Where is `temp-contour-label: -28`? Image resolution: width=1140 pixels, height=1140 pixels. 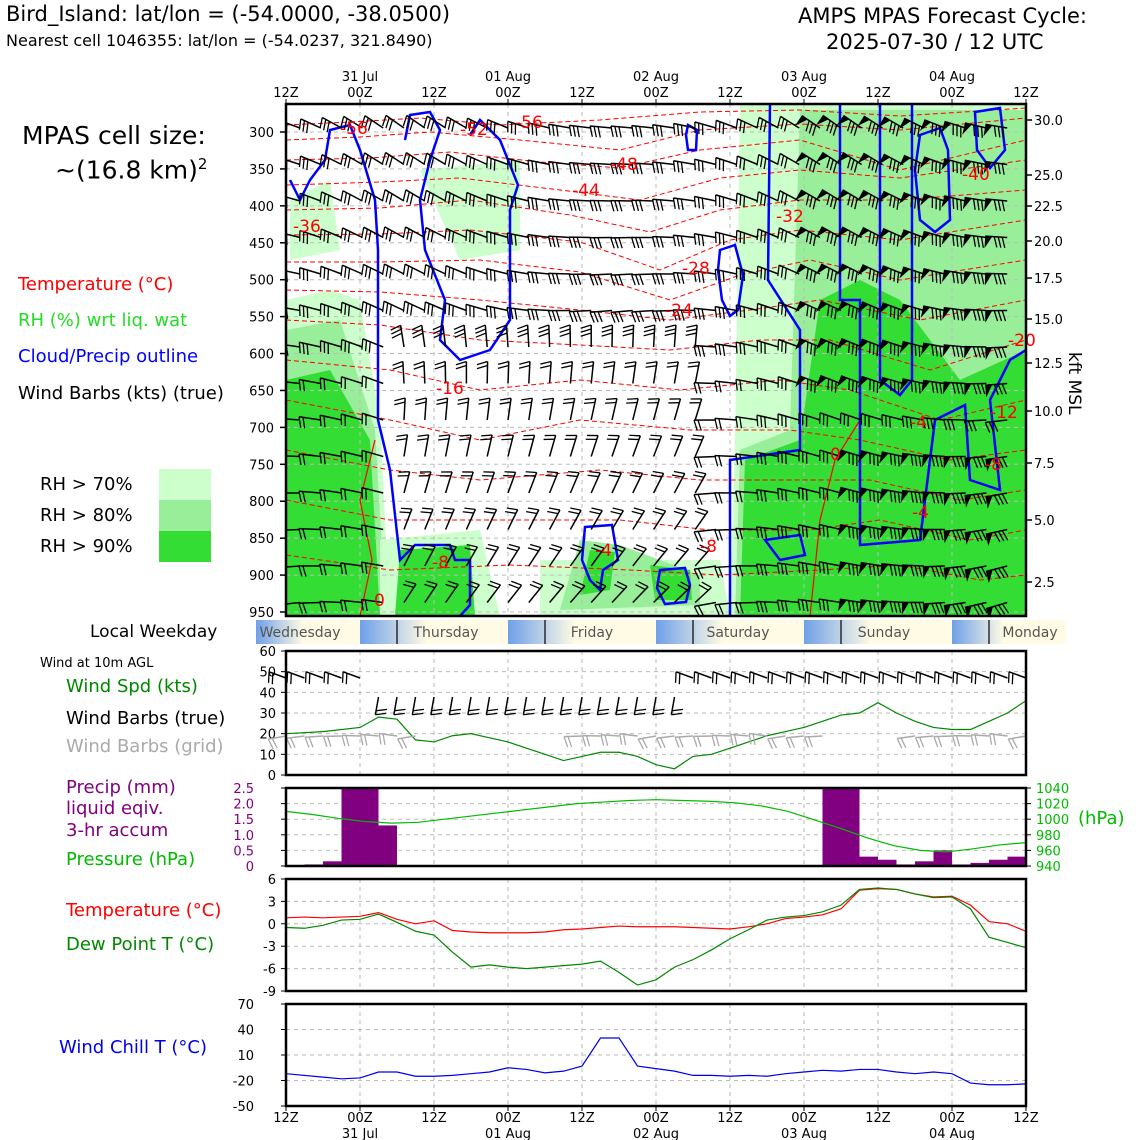
temp-contour-label: -28 is located at coordinates (696, 269).